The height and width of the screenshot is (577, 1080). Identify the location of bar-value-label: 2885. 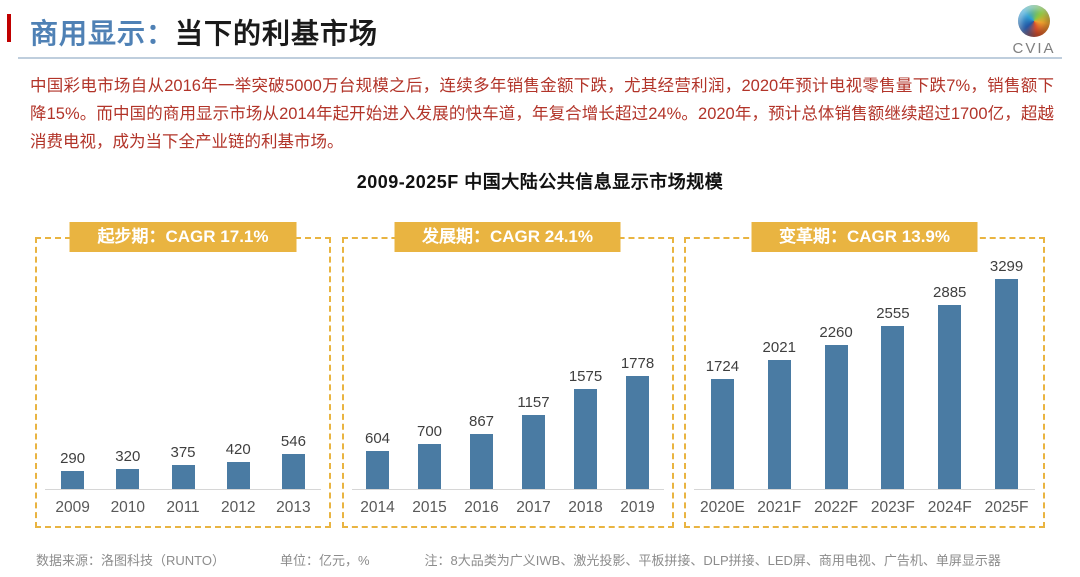
(950, 292).